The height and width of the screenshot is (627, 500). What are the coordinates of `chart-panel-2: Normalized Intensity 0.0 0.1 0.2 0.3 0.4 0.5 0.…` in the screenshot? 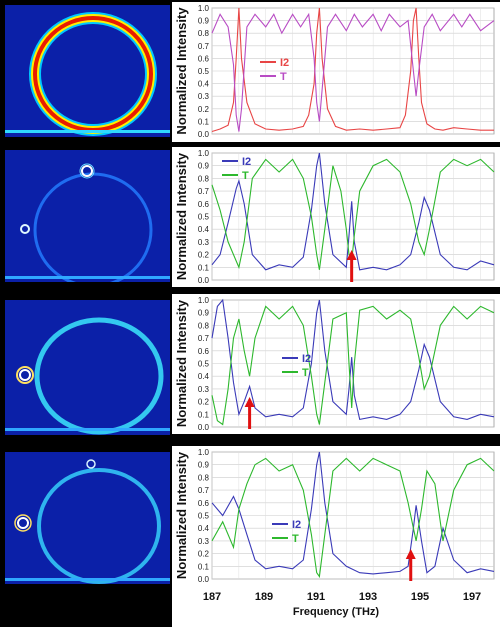 It's located at (336, 217).